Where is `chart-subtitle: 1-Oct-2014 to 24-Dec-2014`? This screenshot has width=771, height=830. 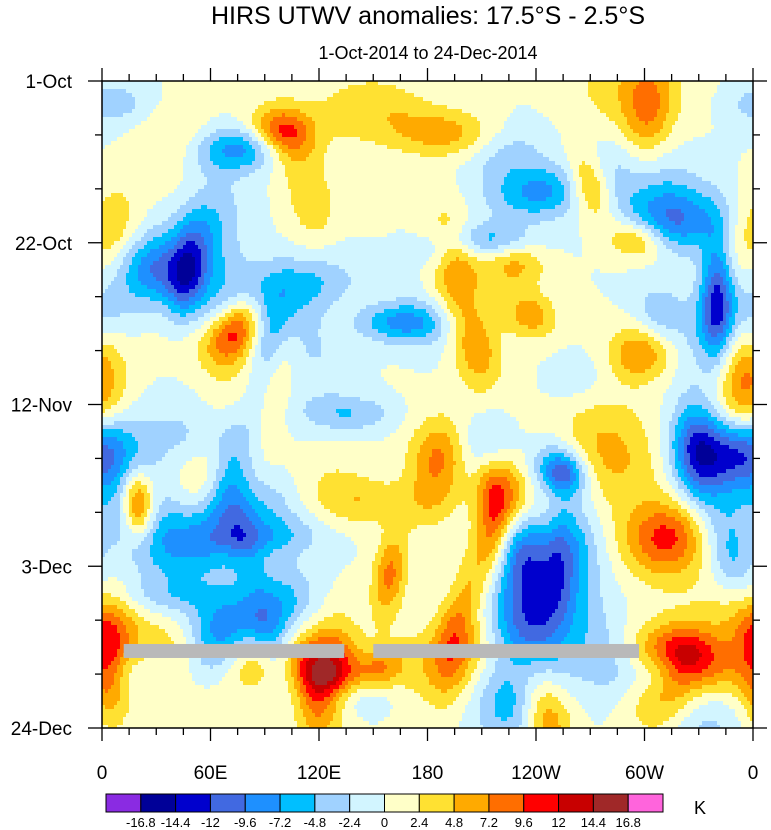
chart-subtitle: 1-Oct-2014 to 24-Dec-2014 is located at coordinates (427, 53).